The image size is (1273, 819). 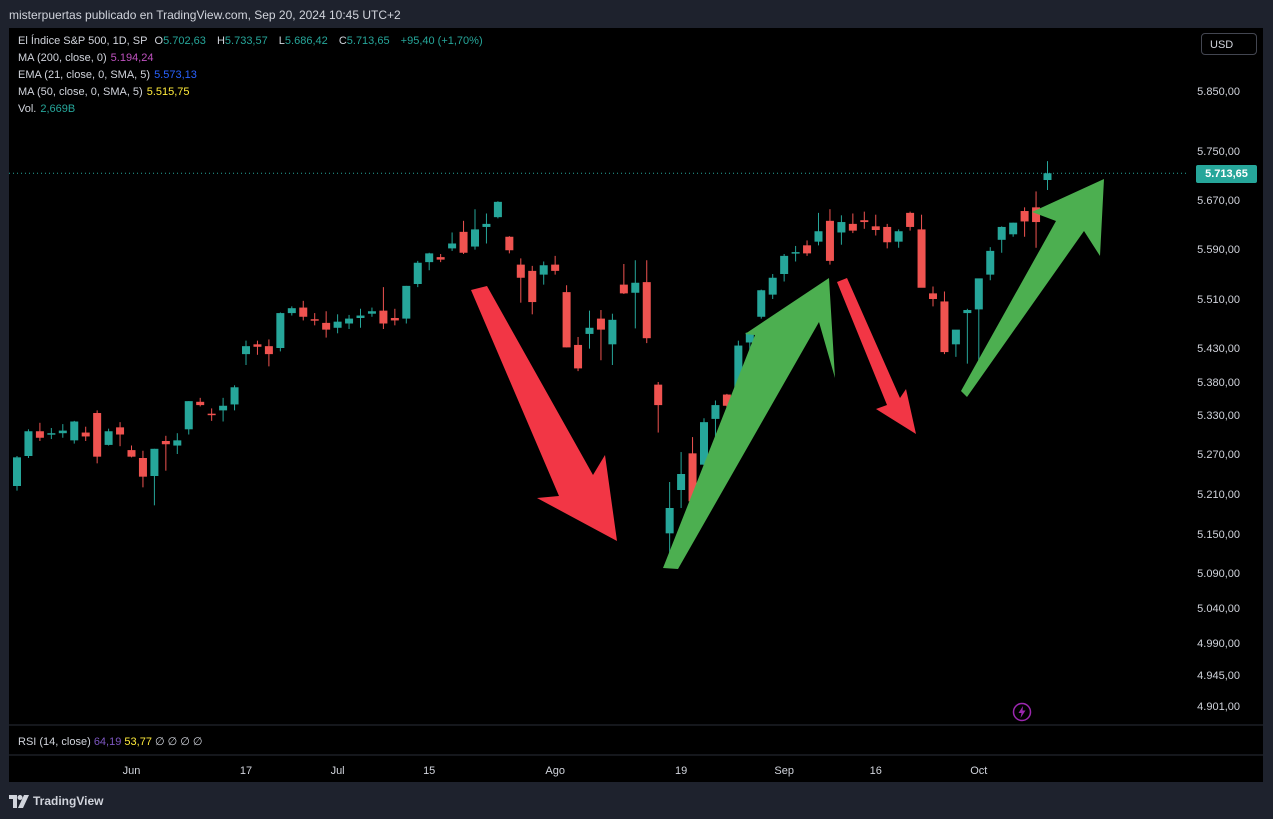 What do you see at coordinates (1229, 44) in the screenshot?
I see `currency-button: USD` at bounding box center [1229, 44].